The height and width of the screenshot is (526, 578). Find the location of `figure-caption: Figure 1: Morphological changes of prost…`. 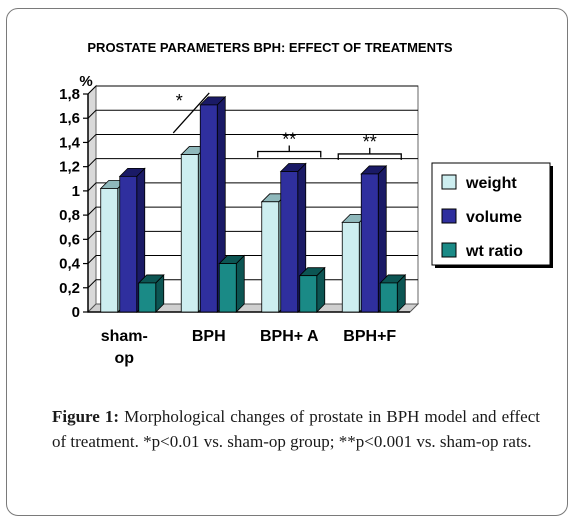

figure-caption: Figure 1: Morphological changes of prost… is located at coordinates (296, 429).